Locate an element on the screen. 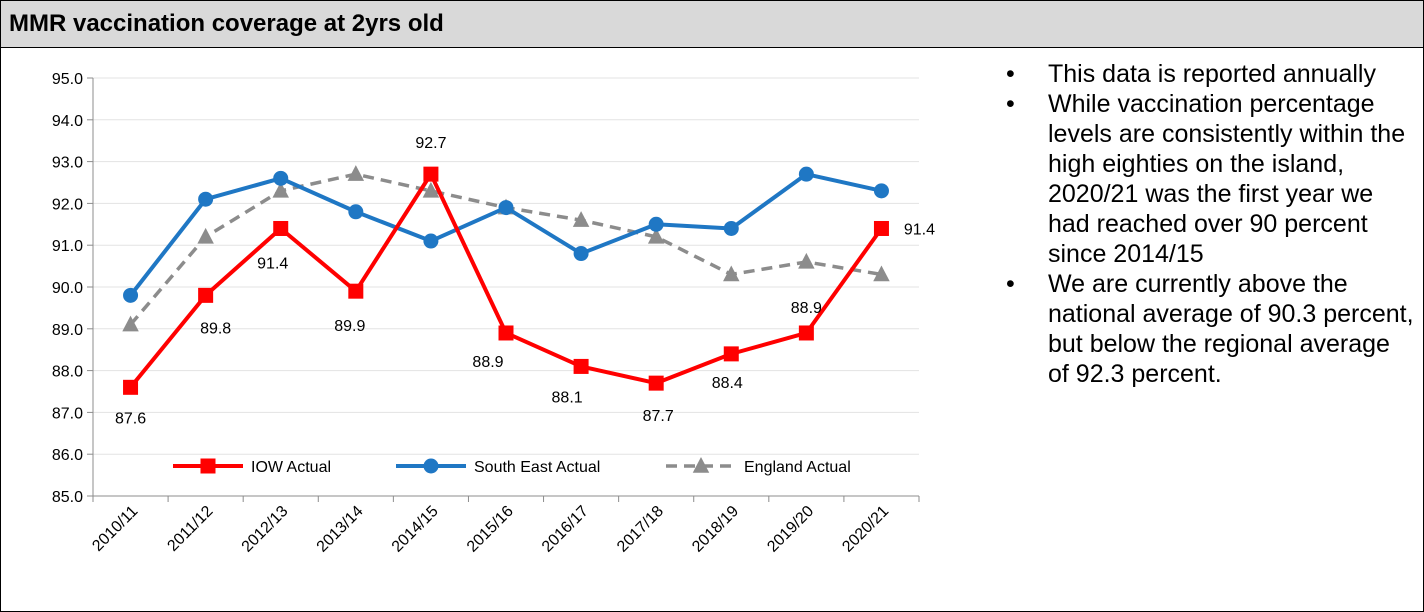 The image size is (1424, 612). data-label: 92.7 is located at coordinates (430, 143).